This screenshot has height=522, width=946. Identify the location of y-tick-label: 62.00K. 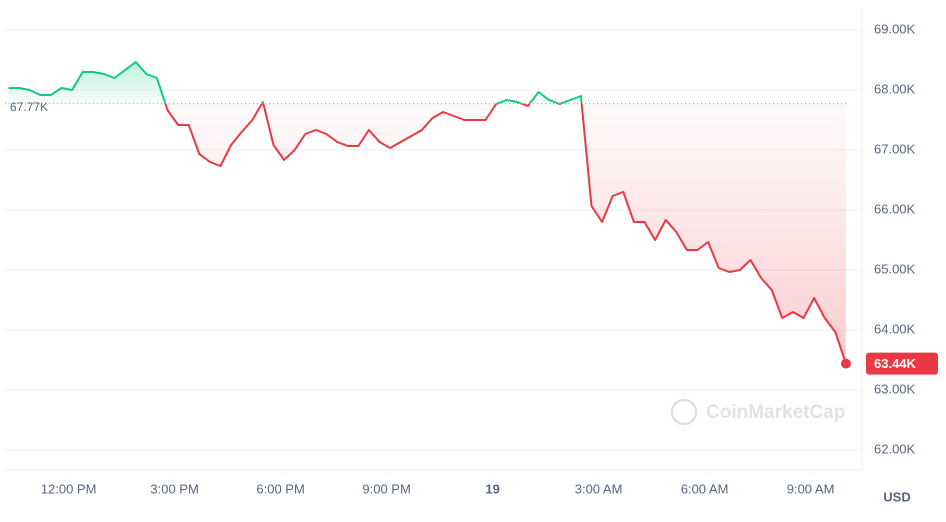
(895, 448).